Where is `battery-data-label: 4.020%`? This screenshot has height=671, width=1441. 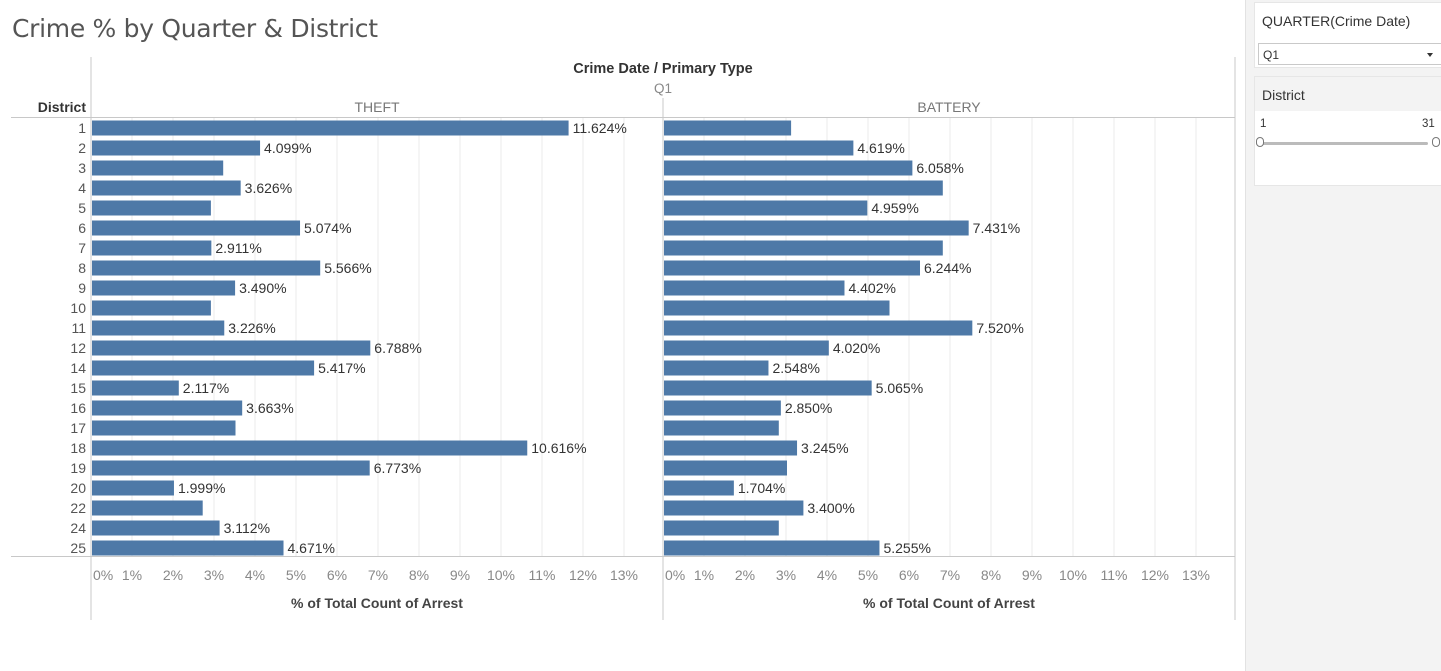
battery-data-label: 4.020% is located at coordinates (856, 348).